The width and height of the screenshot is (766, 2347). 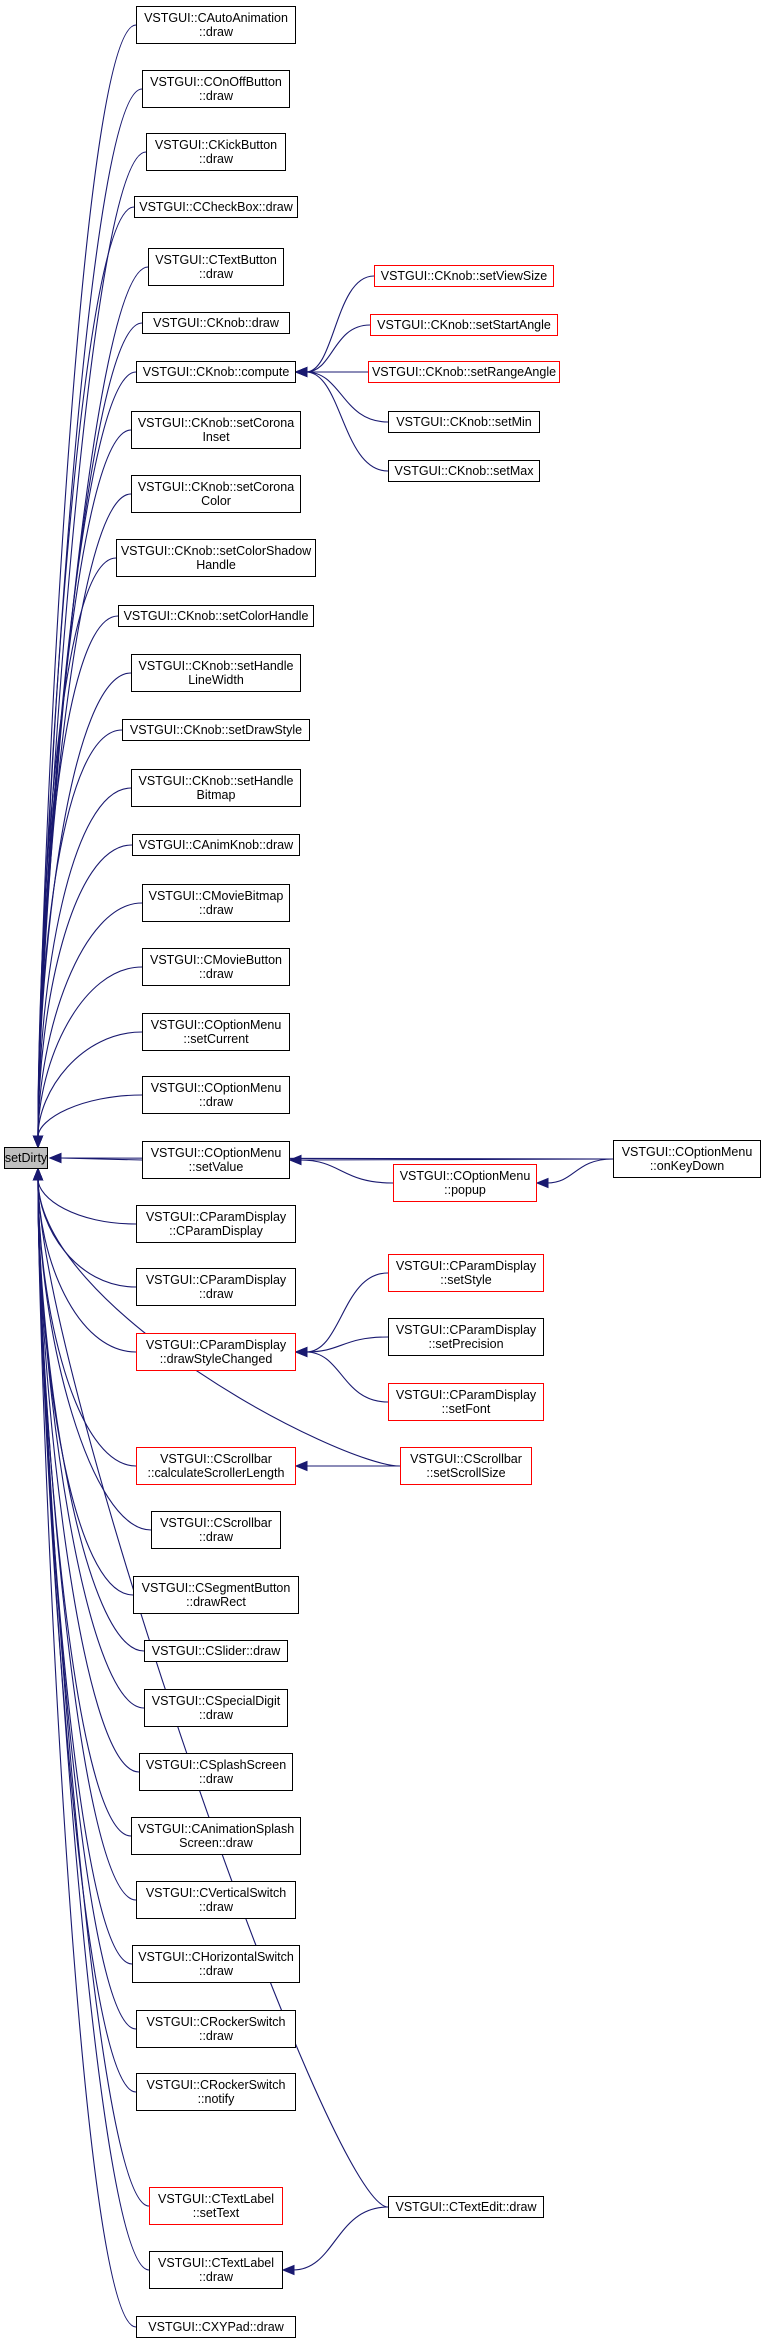 I want to click on graph-node-cknob-set-range-angle: VSTGUI::CKnob::setRangeAngle, so click(x=464, y=372).